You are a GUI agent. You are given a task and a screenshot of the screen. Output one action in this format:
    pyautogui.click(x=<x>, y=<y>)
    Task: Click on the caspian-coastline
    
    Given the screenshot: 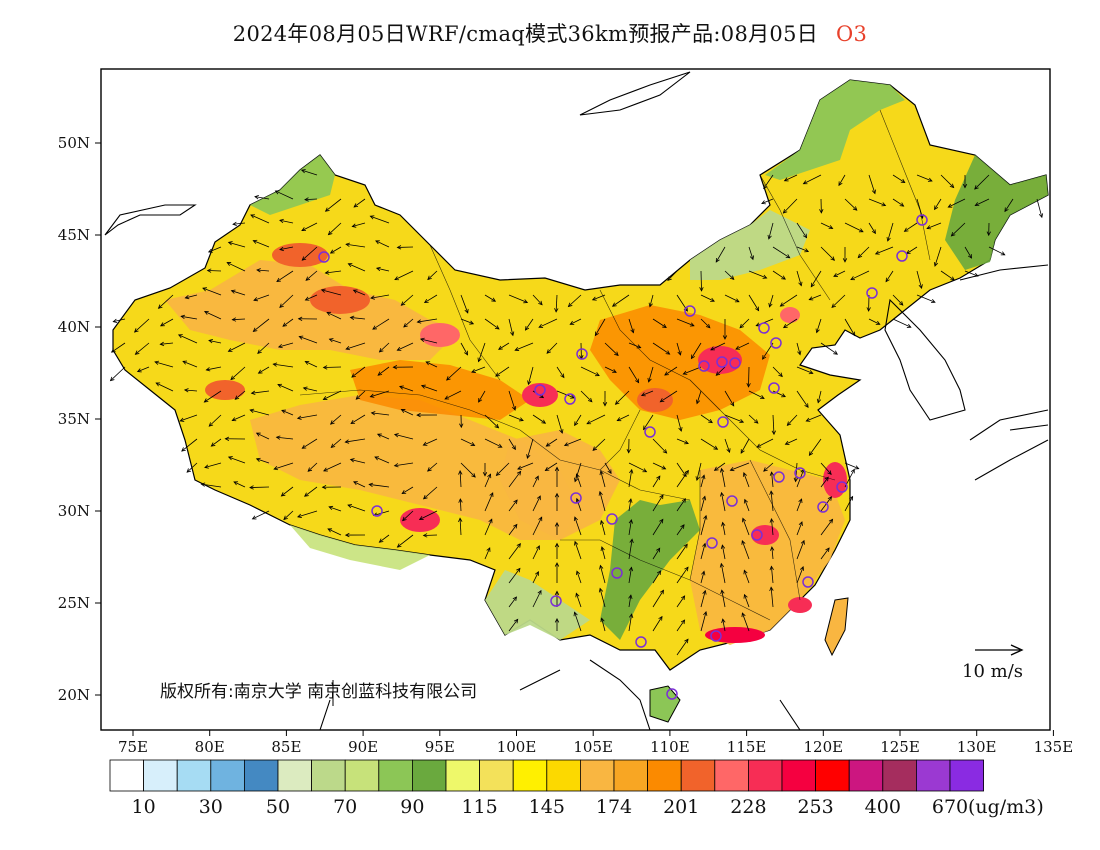 What is the action you would take?
    pyautogui.click(x=150, y=220)
    